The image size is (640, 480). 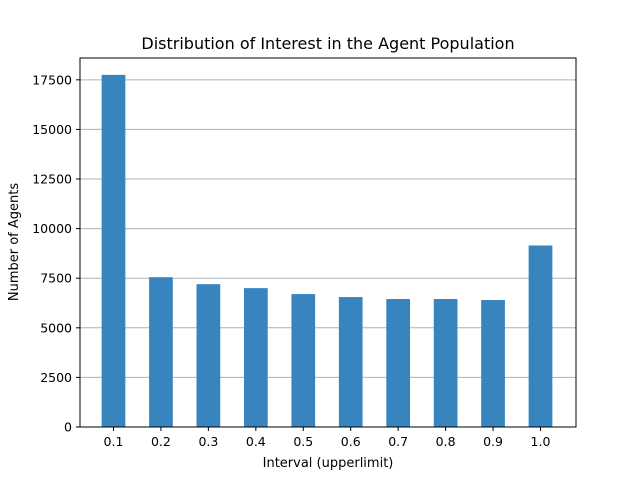 I want to click on y-tick-label: 15000, so click(x=52, y=129).